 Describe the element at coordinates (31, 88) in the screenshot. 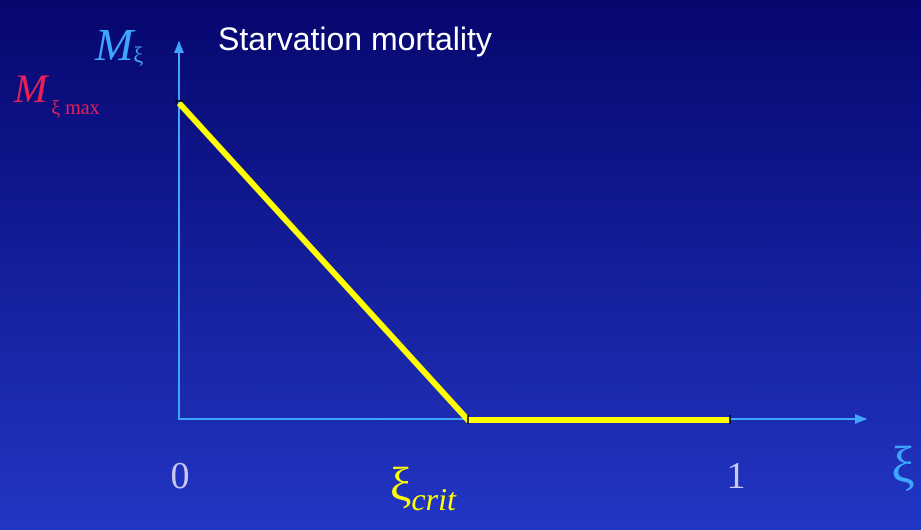

I see `y-tick-symbol: M` at that location.